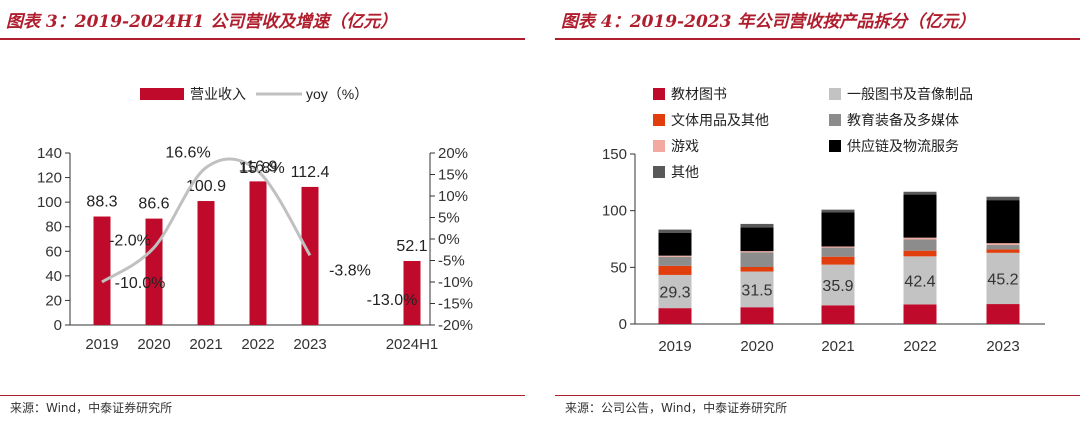 The height and width of the screenshot is (425, 1080). What do you see at coordinates (756, 346) in the screenshot?
I see `x-tick-label: 2020` at bounding box center [756, 346].